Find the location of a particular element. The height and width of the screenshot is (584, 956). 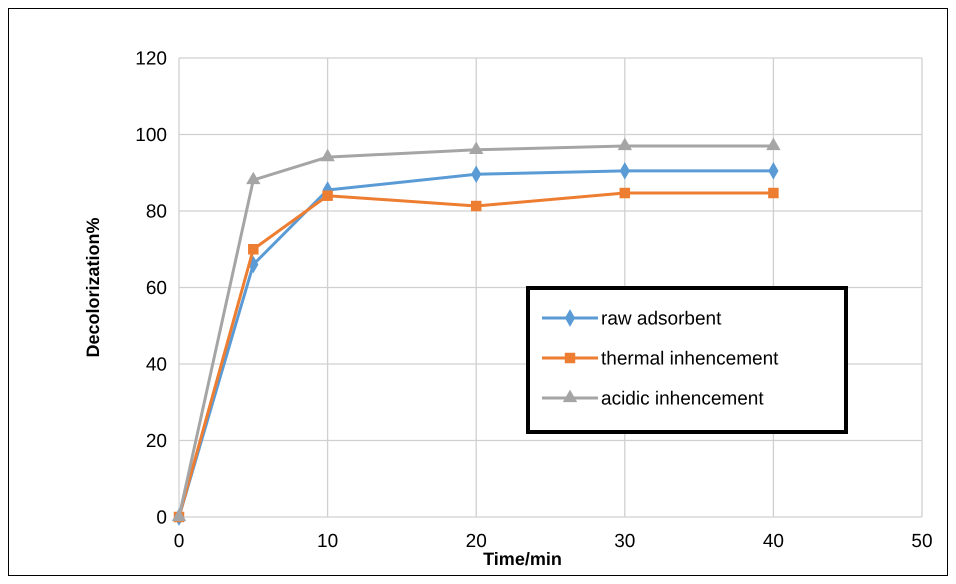

x-tick-label: 40 is located at coordinates (773, 541).